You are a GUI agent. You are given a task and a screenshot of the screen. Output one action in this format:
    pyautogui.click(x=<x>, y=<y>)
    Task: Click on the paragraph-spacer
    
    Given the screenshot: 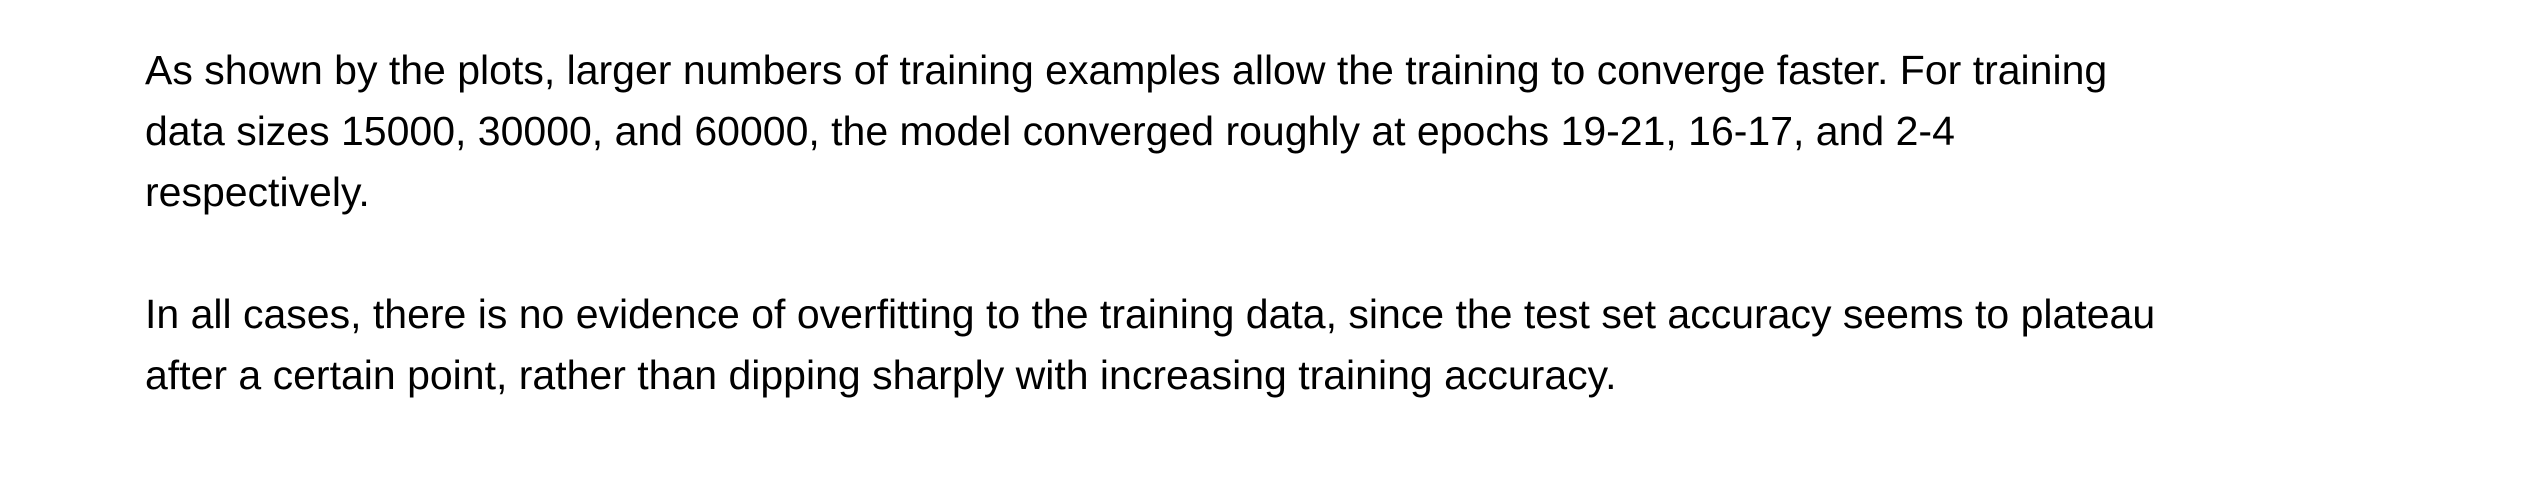 What is the action you would take?
    pyautogui.click(x=1325, y=253)
    